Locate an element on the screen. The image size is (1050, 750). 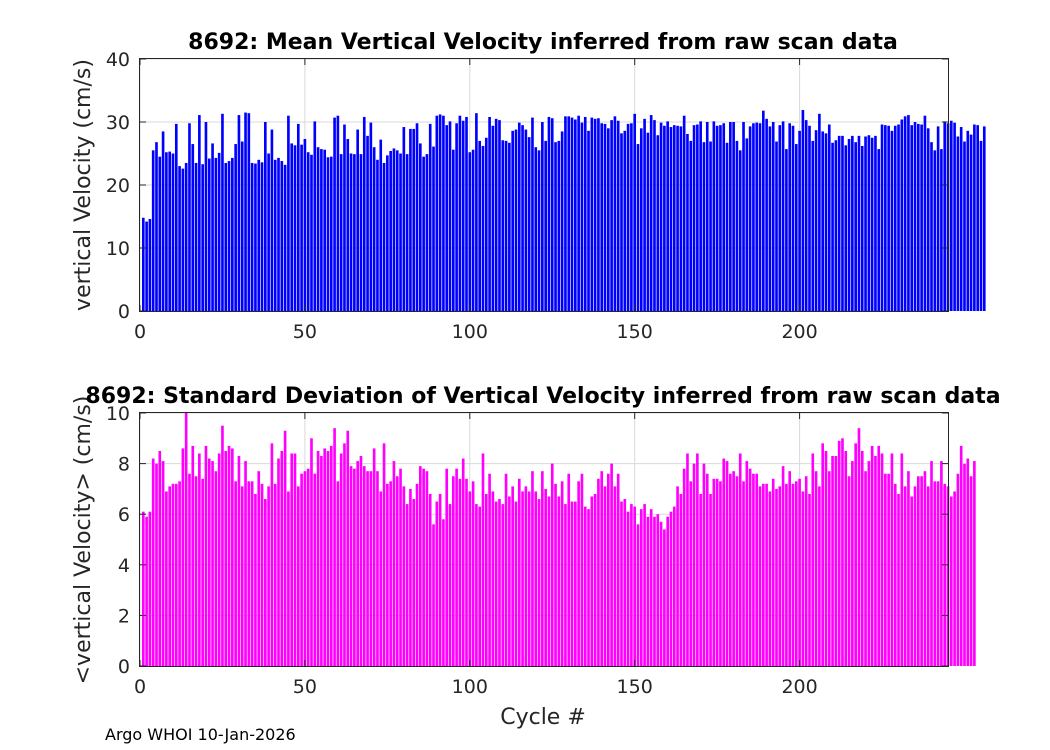
y-axis-label: vertical Velocity (cm/s) is located at coordinates (83, 185).